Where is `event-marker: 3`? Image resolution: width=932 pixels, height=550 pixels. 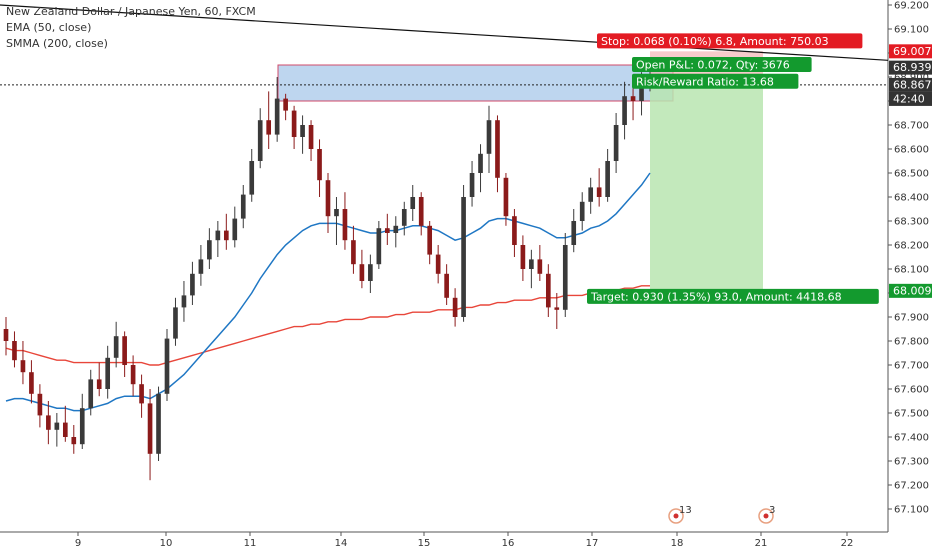
event-marker: 3 is located at coordinates (766, 514).